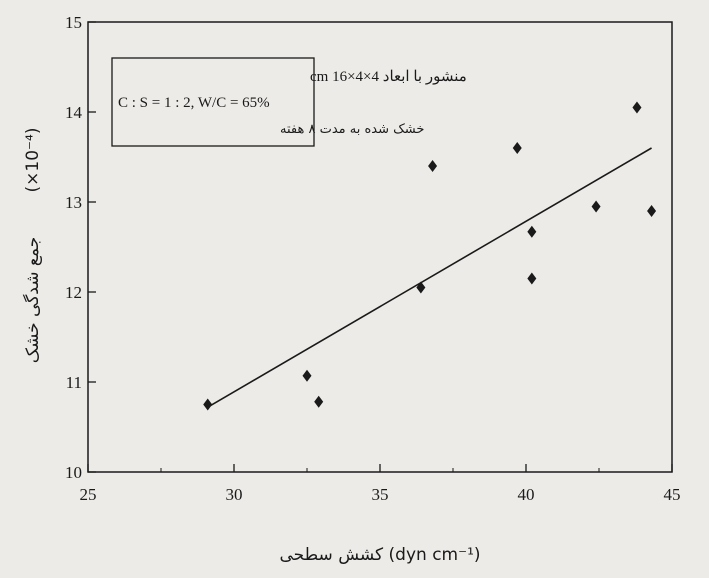  Describe the element at coordinates (672, 494) in the screenshot. I see `x-tick-label: 45` at that location.